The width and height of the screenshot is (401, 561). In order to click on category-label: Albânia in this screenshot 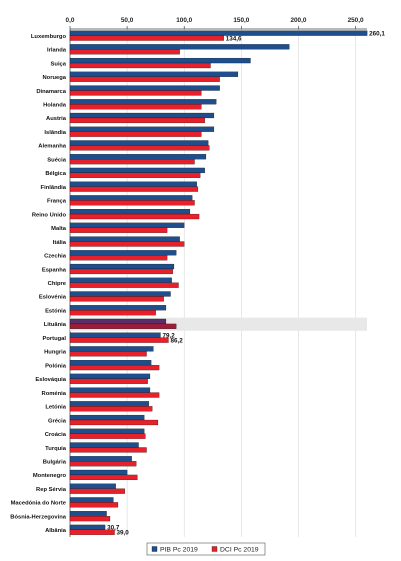, I will do `click(56, 531)`.